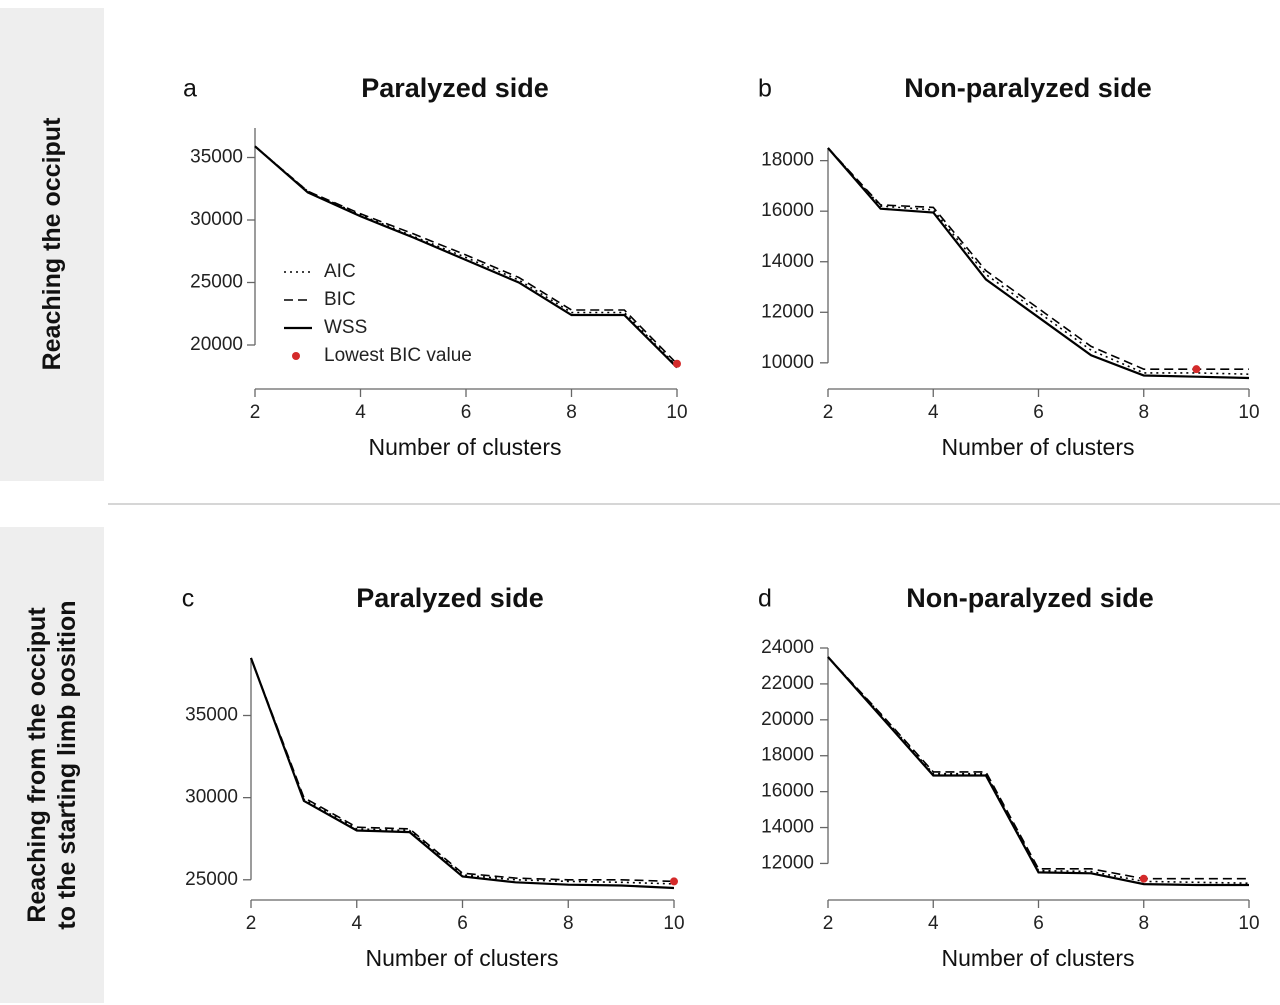 The image size is (1280, 1005). I want to click on panel-b-y-tick-label: 14000, so click(787, 261).